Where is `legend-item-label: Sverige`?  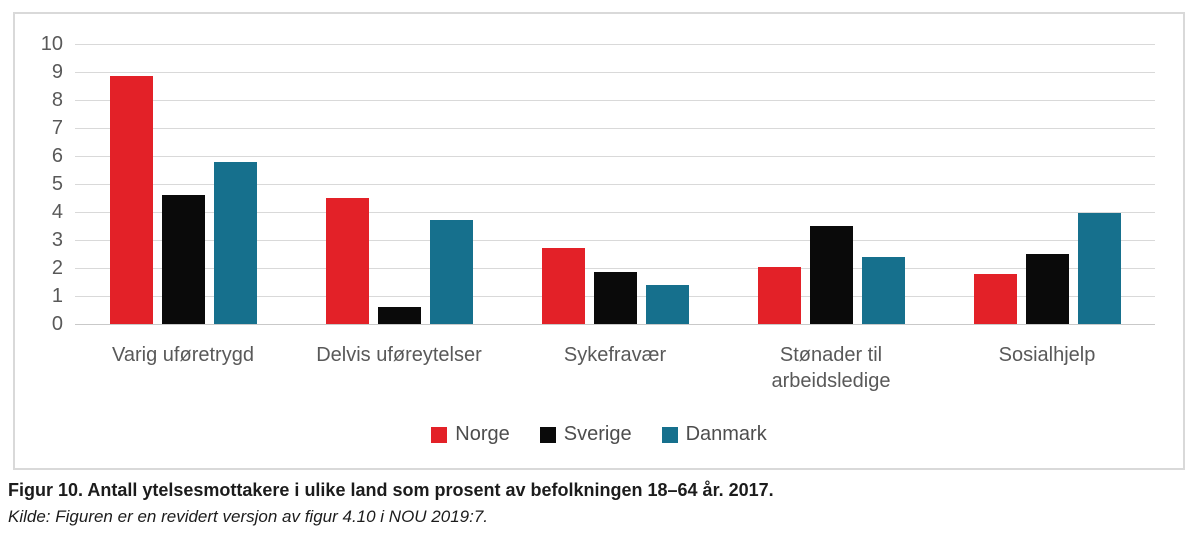
legend-item-label: Sverige is located at coordinates (597, 434).